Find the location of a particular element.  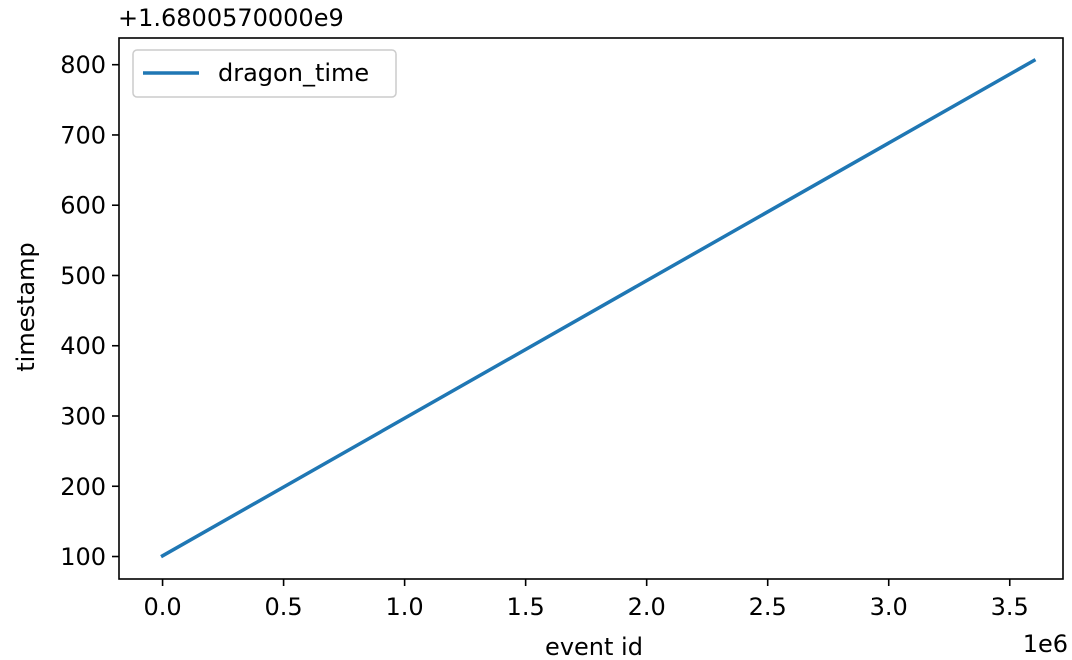

y-axis-ticks: 100 200 300 400 500 600 700 800 is located at coordinates (89, 311).